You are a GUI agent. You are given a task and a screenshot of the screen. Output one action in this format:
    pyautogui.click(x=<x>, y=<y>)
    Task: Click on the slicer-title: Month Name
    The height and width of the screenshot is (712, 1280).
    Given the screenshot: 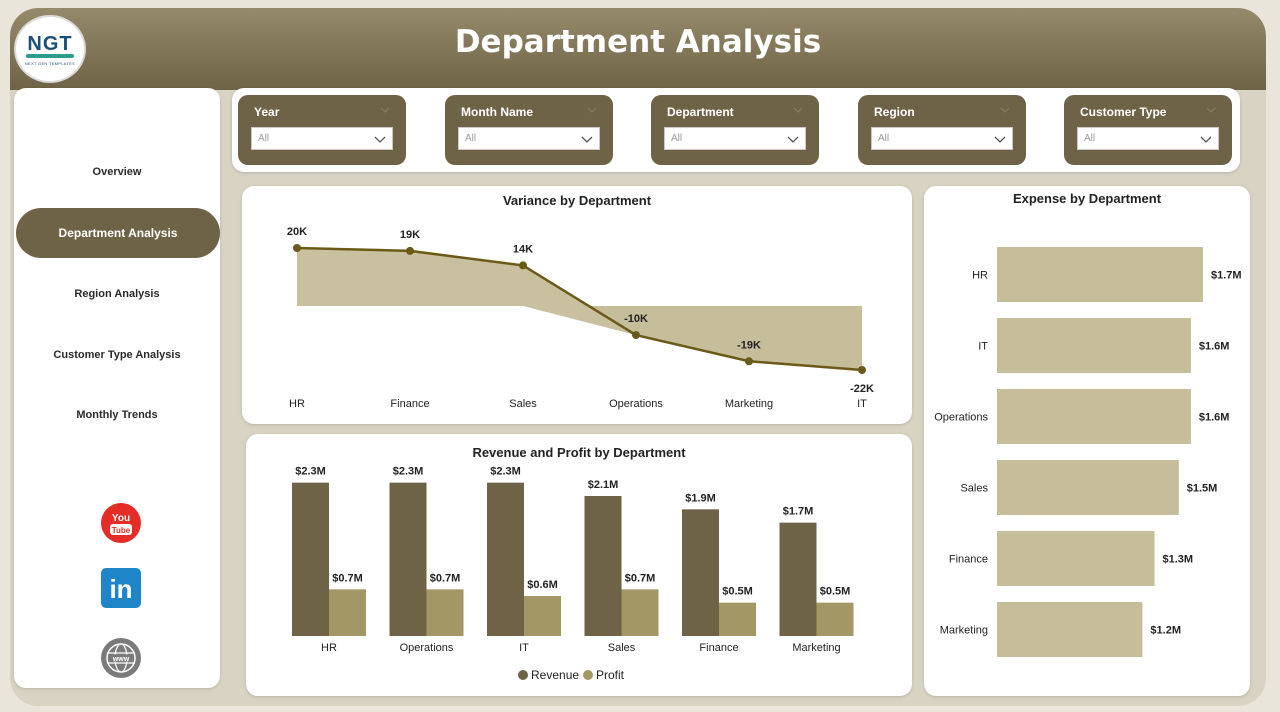 What is the action you would take?
    pyautogui.click(x=497, y=112)
    